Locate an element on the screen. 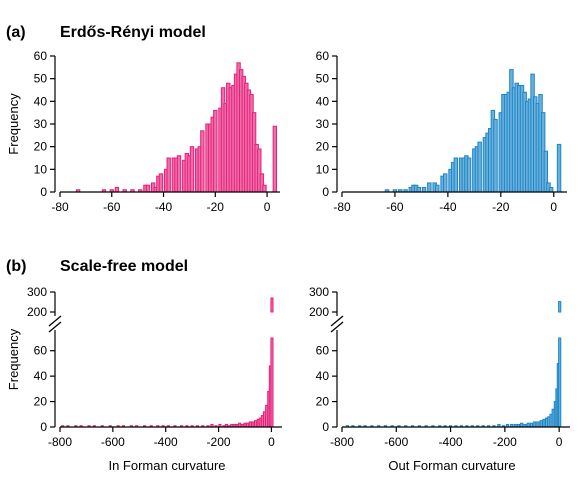  x-axis-title: In Forman curvature is located at coordinates (166, 465).